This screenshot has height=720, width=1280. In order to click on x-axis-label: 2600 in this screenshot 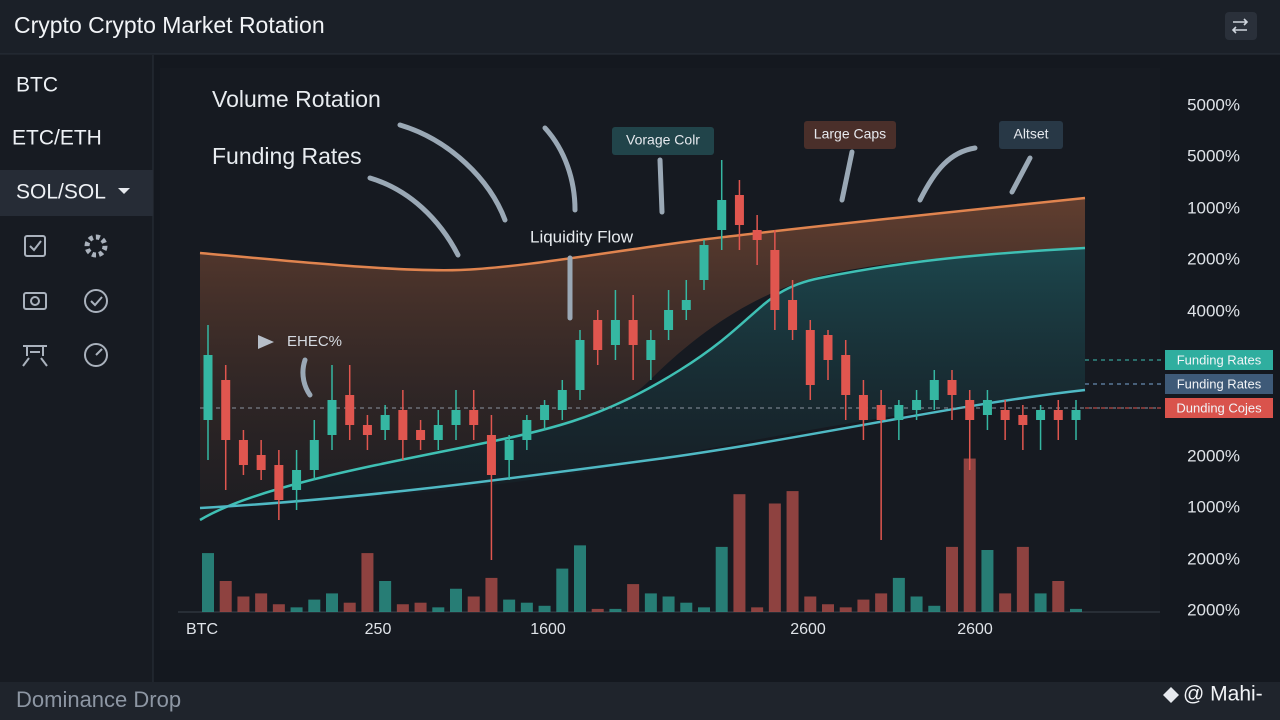, I will do `click(975, 629)`.